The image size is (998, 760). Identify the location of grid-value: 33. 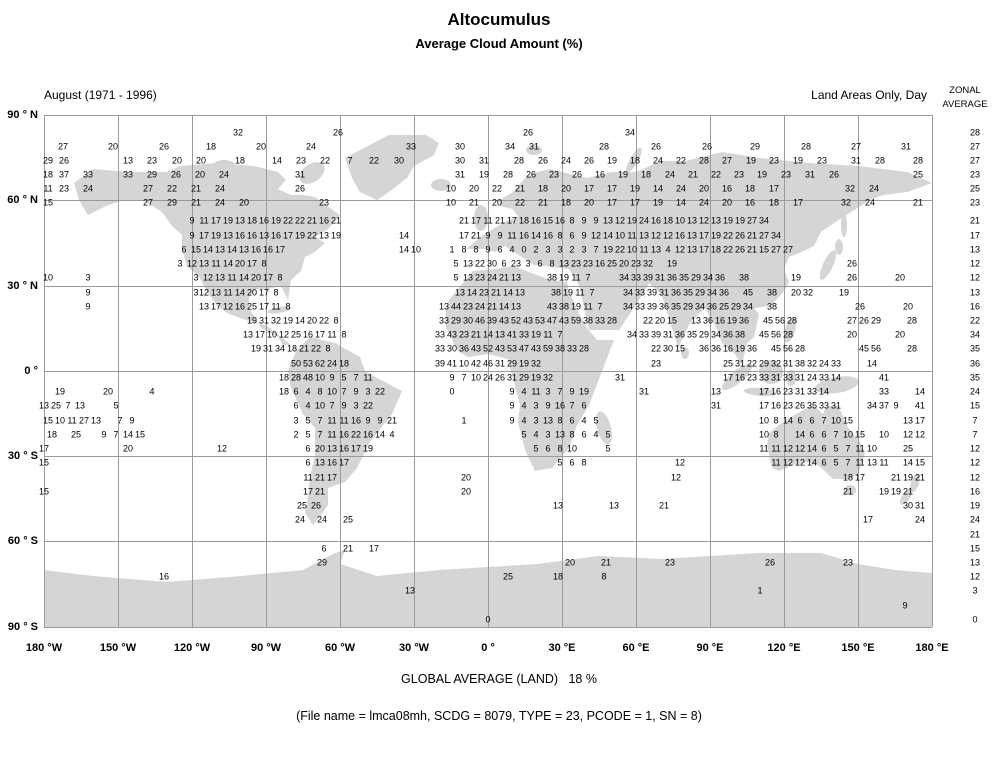
(824, 377).